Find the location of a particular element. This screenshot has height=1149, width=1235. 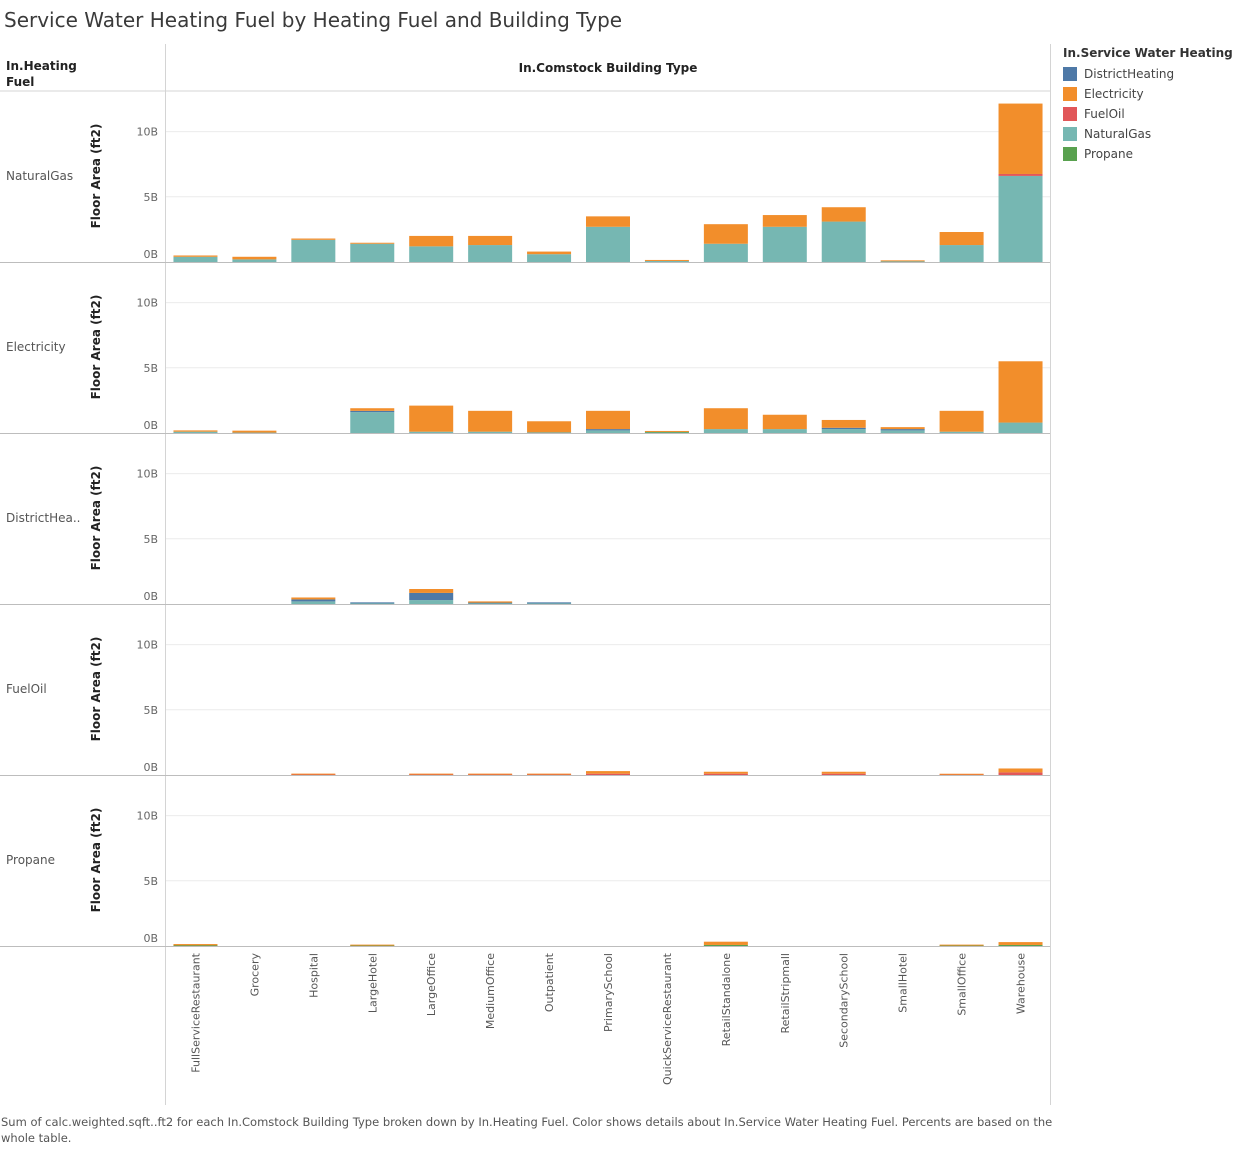

bar-fueloil-hospital-electricity is located at coordinates (313, 774).